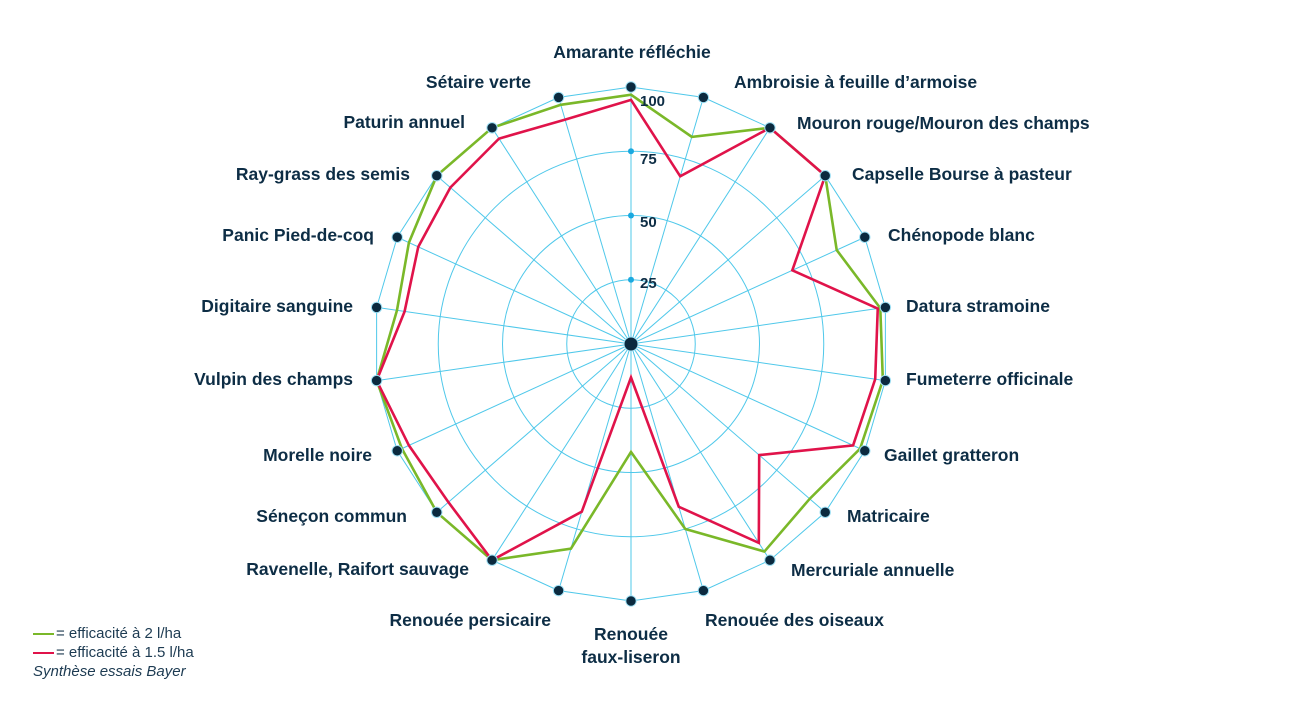 The height and width of the screenshot is (709, 1300). I want to click on axis-label: Paturin annuel, so click(404, 122).